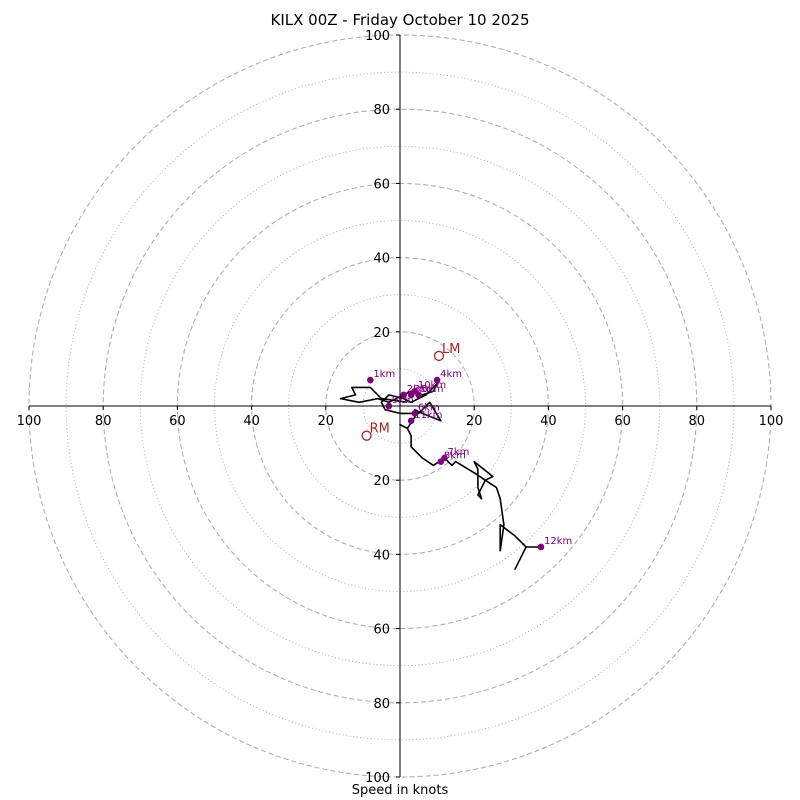  What do you see at coordinates (459, 452) in the screenshot?
I see `height-marker-label: 7km` at bounding box center [459, 452].